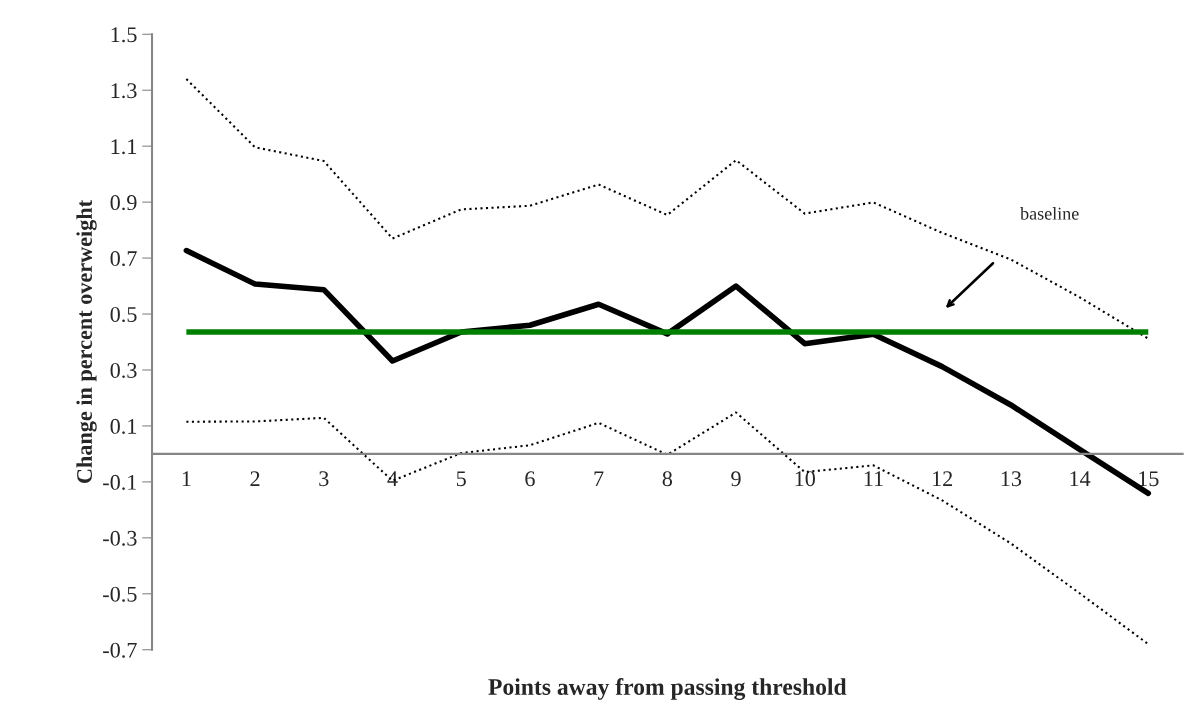  I want to click on x-tick-label: 5, so click(461, 479).